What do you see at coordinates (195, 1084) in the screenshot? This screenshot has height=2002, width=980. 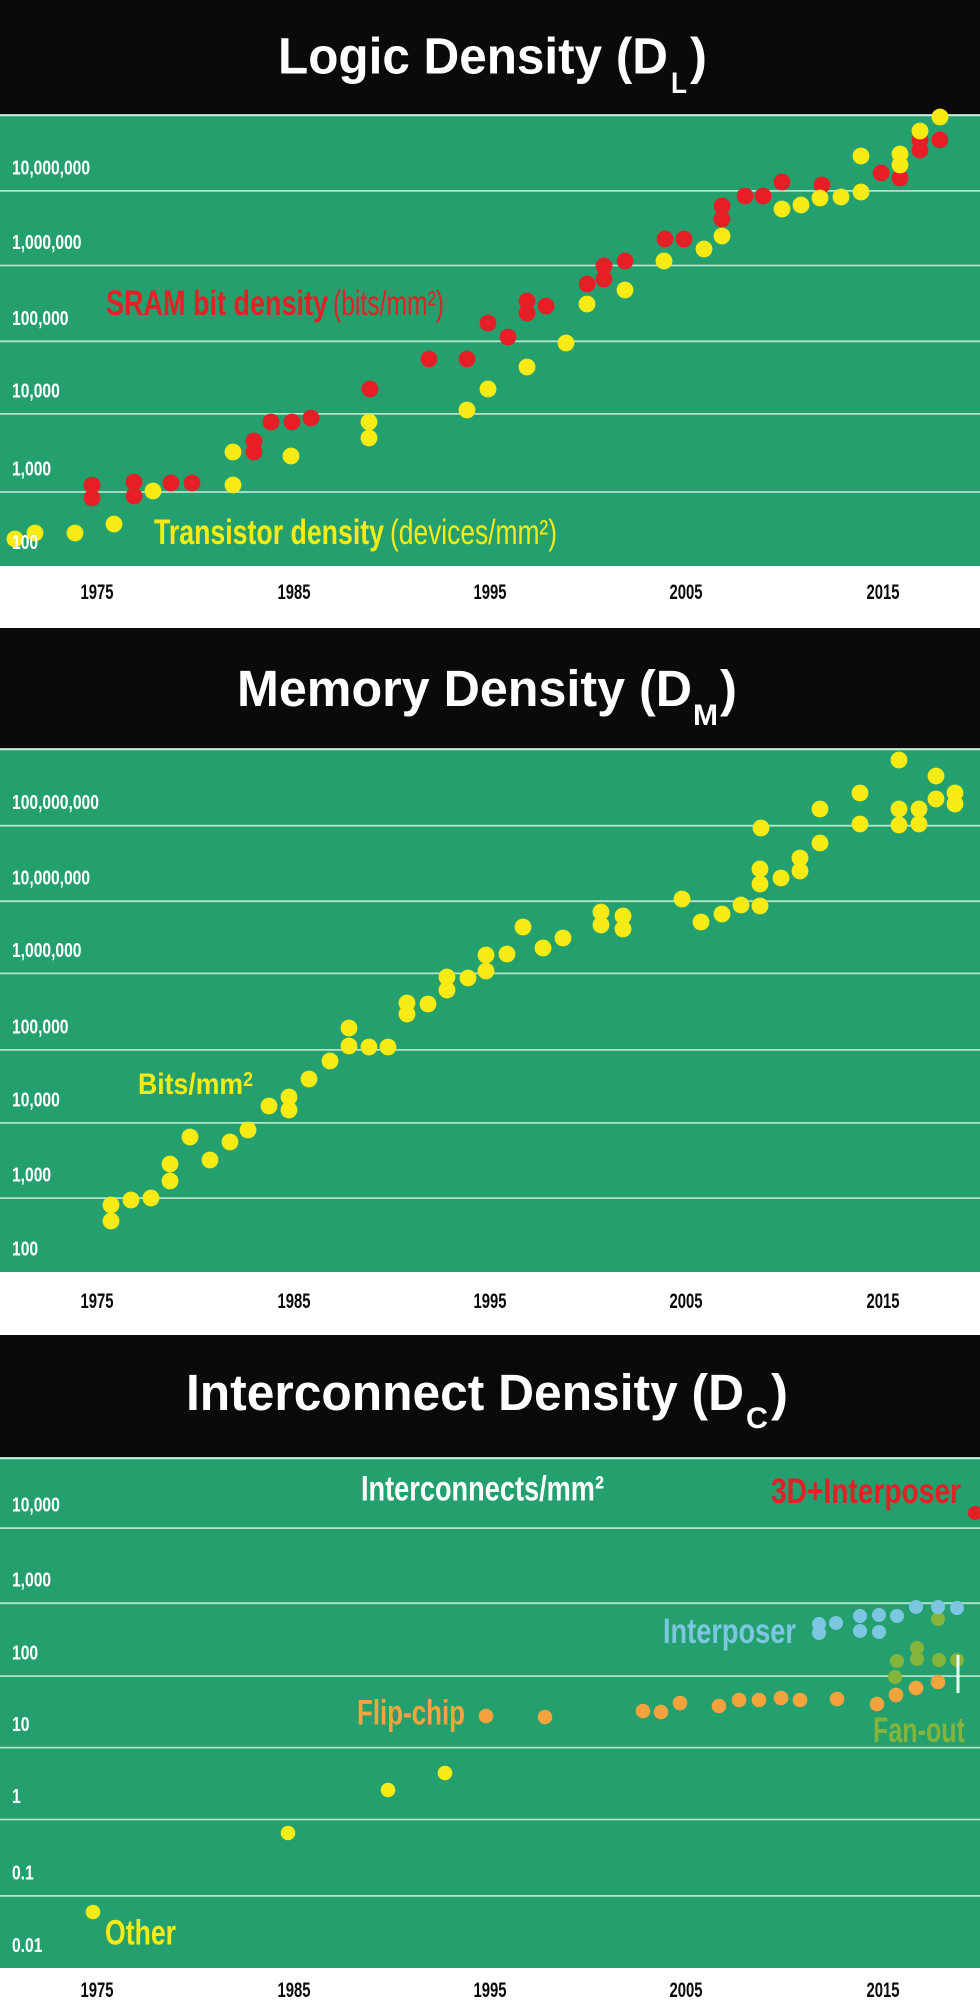 I see `svg-text: Bits/mm2` at bounding box center [195, 1084].